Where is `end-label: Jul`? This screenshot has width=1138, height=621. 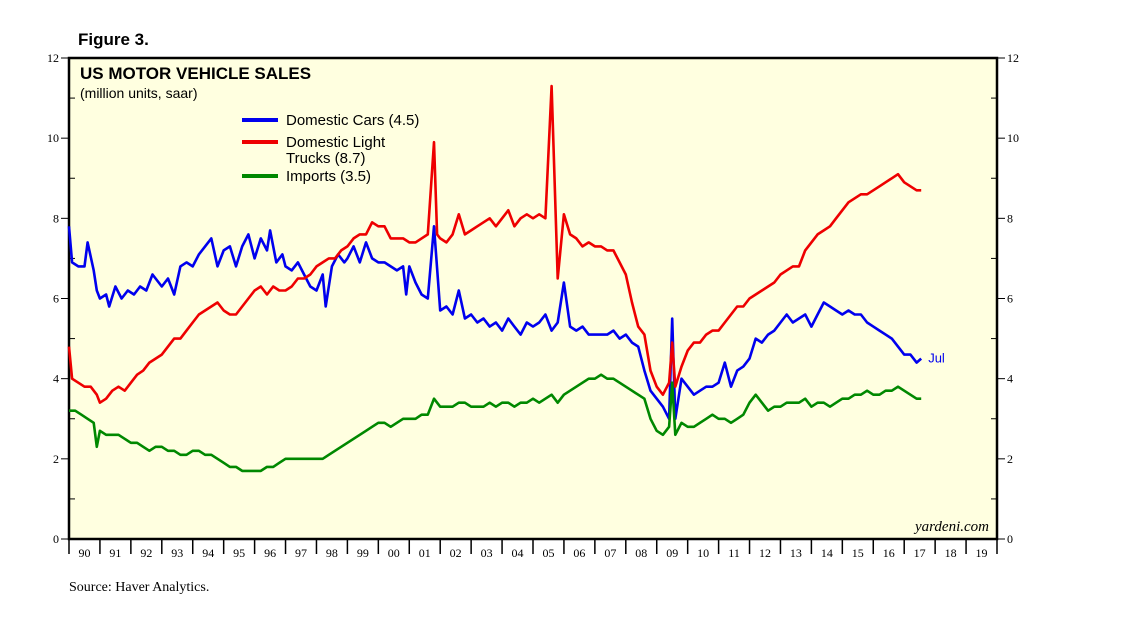
end-label: Jul is located at coordinates (936, 358).